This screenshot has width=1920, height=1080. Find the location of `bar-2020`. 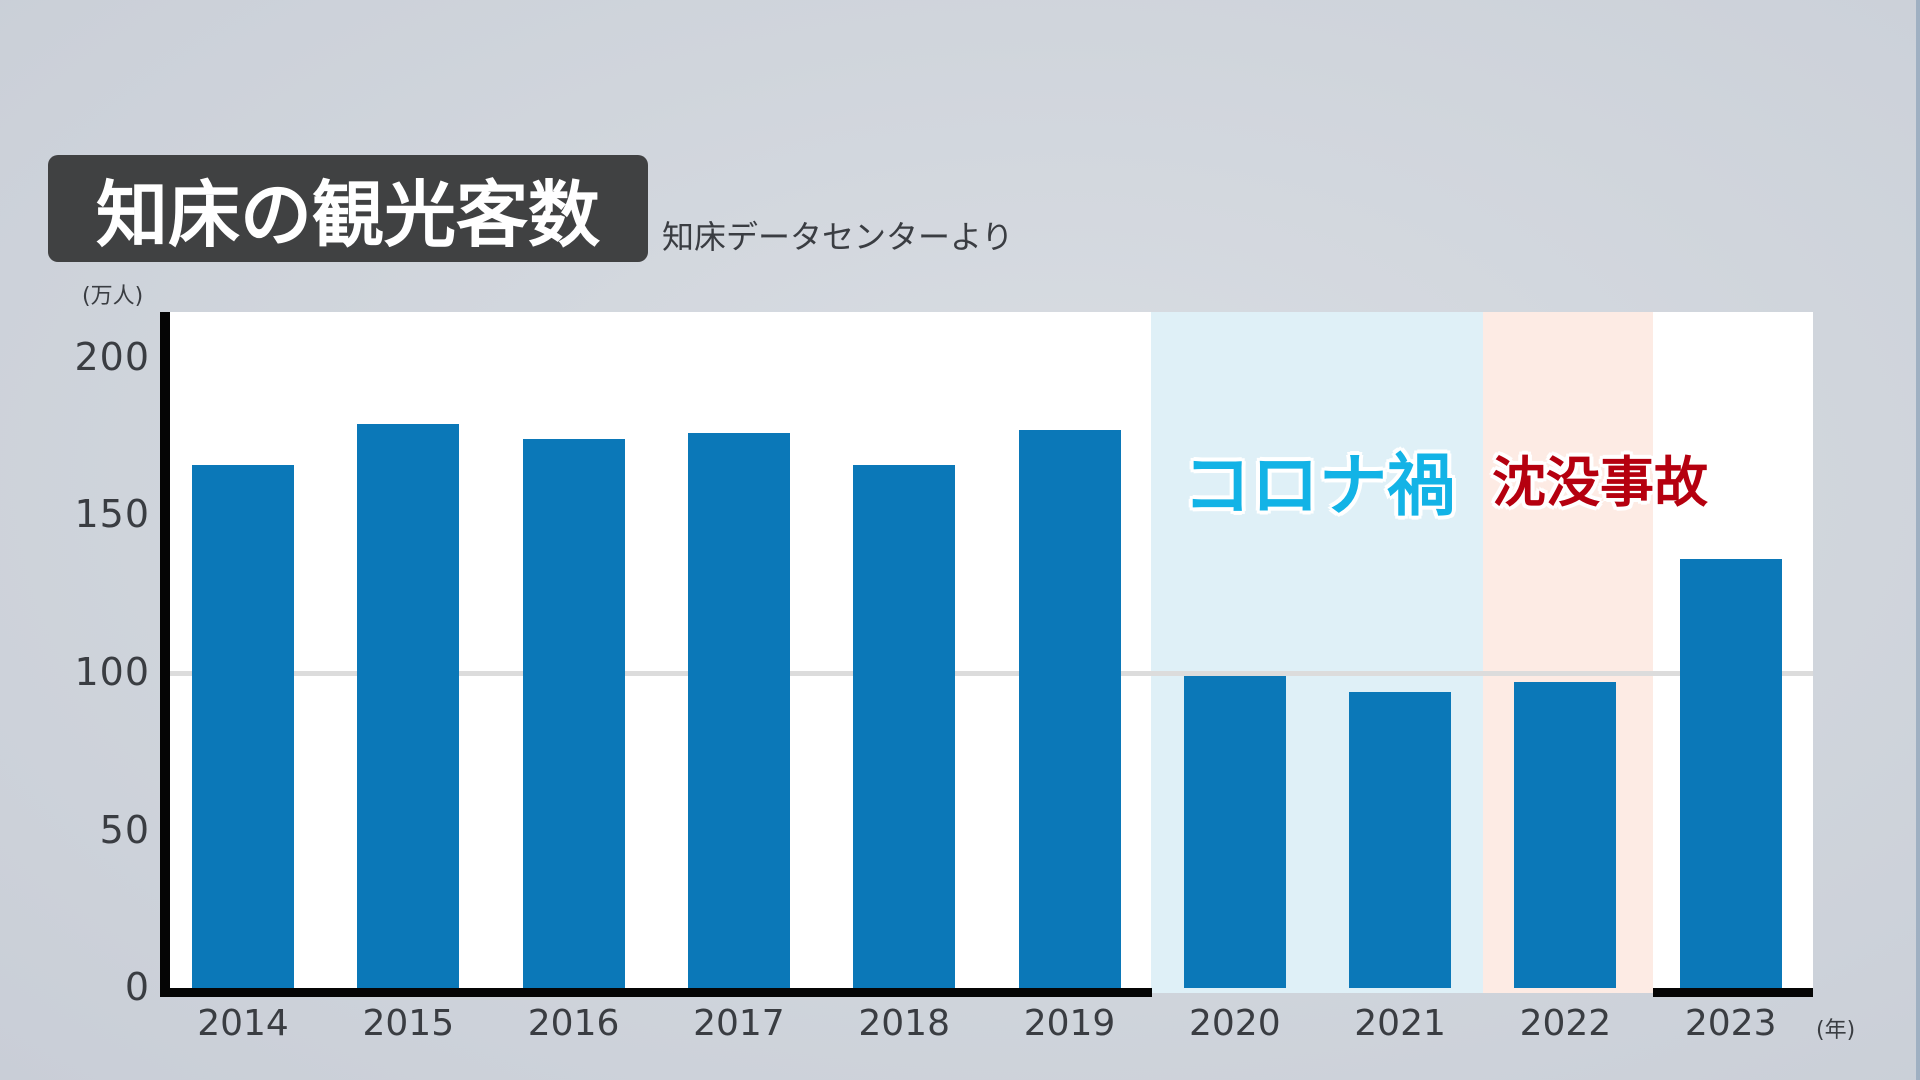

bar-2020 is located at coordinates (1234, 832).